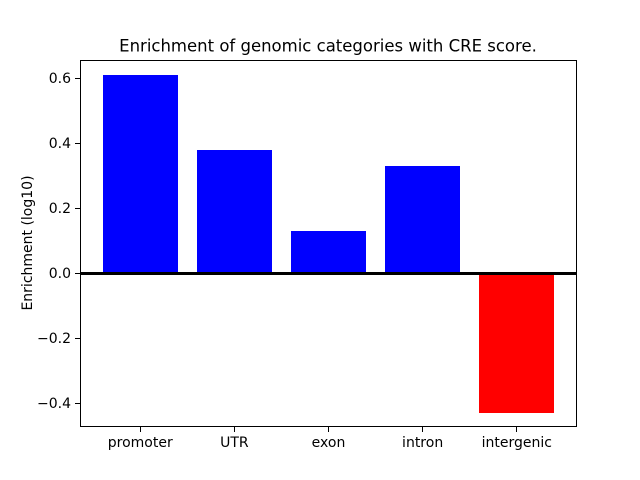  I want to click on y-tick-label: 0.4, so click(59, 143).